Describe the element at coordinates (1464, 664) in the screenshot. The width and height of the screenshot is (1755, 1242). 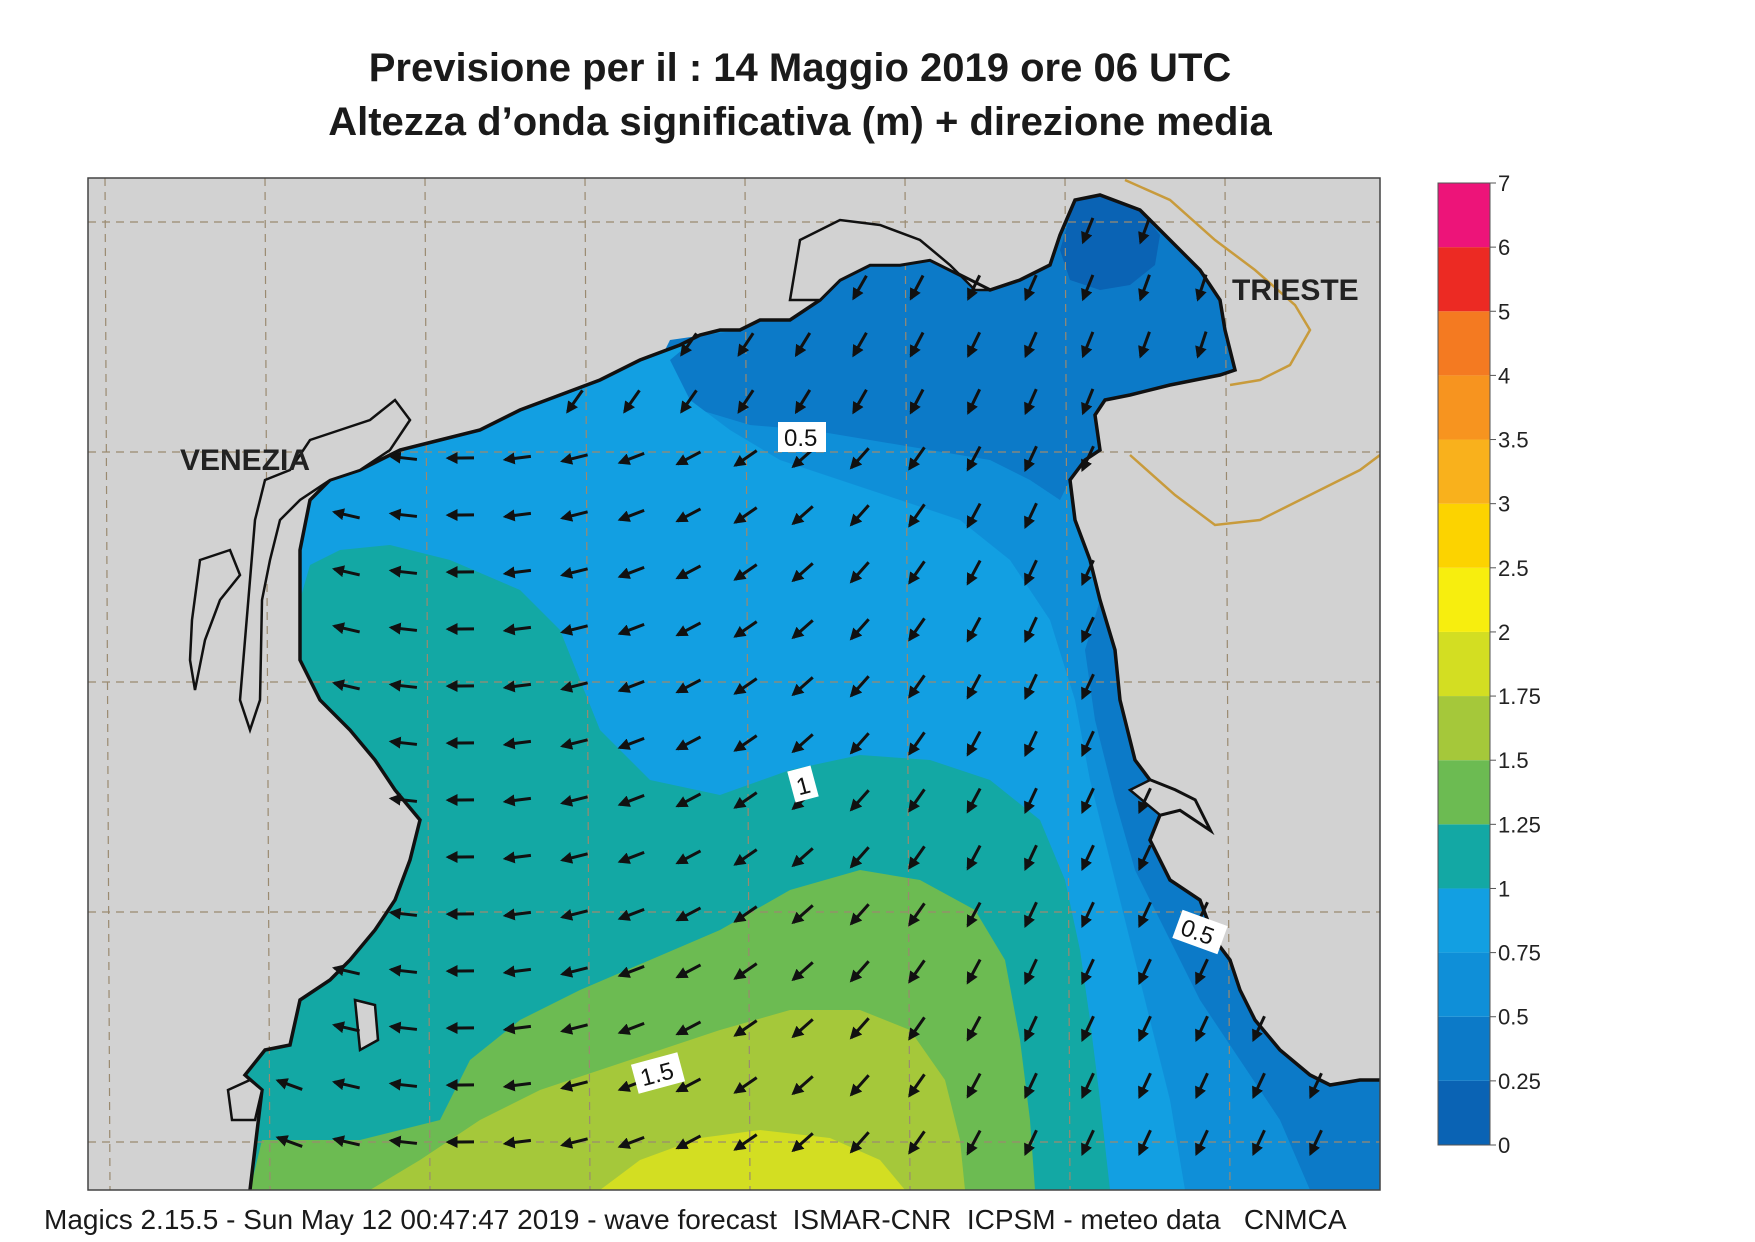
I see `legend-frame` at that location.